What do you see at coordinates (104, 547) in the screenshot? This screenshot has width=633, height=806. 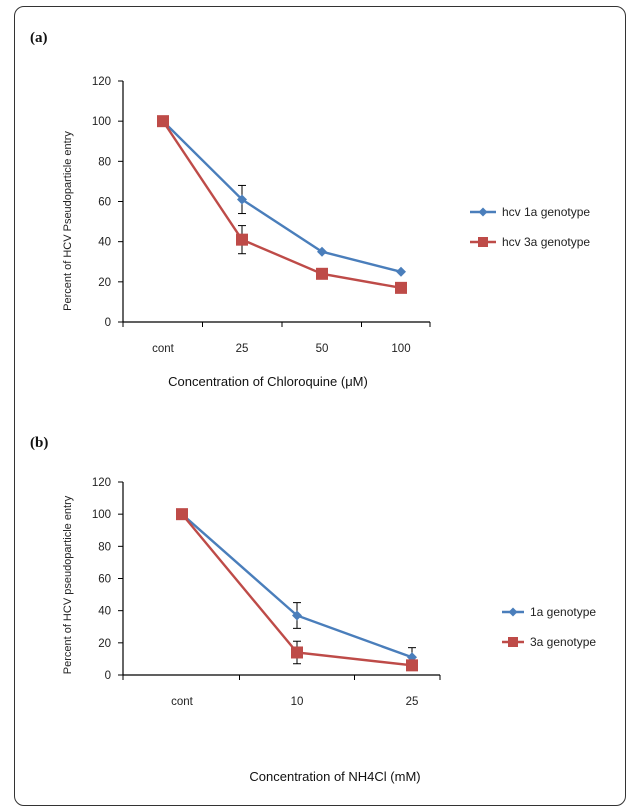 I see `panel-b-y-tick-label: 80` at bounding box center [104, 547].